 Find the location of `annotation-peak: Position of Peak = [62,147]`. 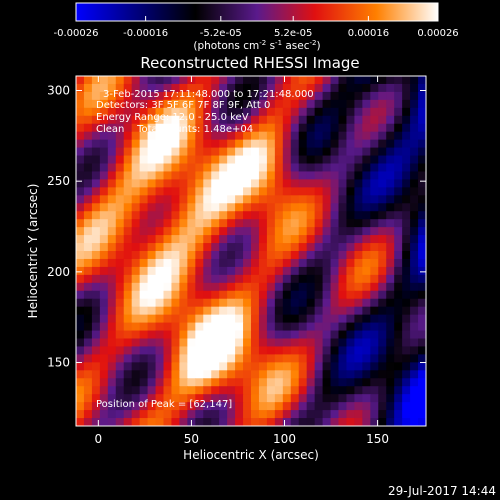

annotation-peak: Position of Peak = [62,147] is located at coordinates (164, 404).